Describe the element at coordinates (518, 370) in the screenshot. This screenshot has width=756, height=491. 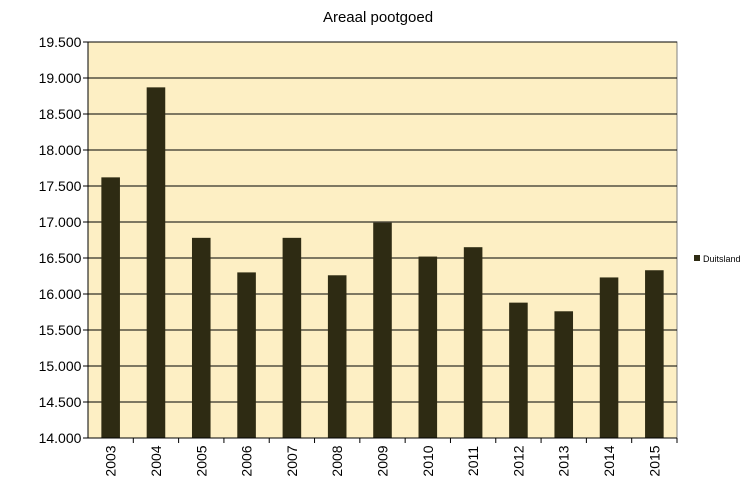
I see `bar-2012` at that location.